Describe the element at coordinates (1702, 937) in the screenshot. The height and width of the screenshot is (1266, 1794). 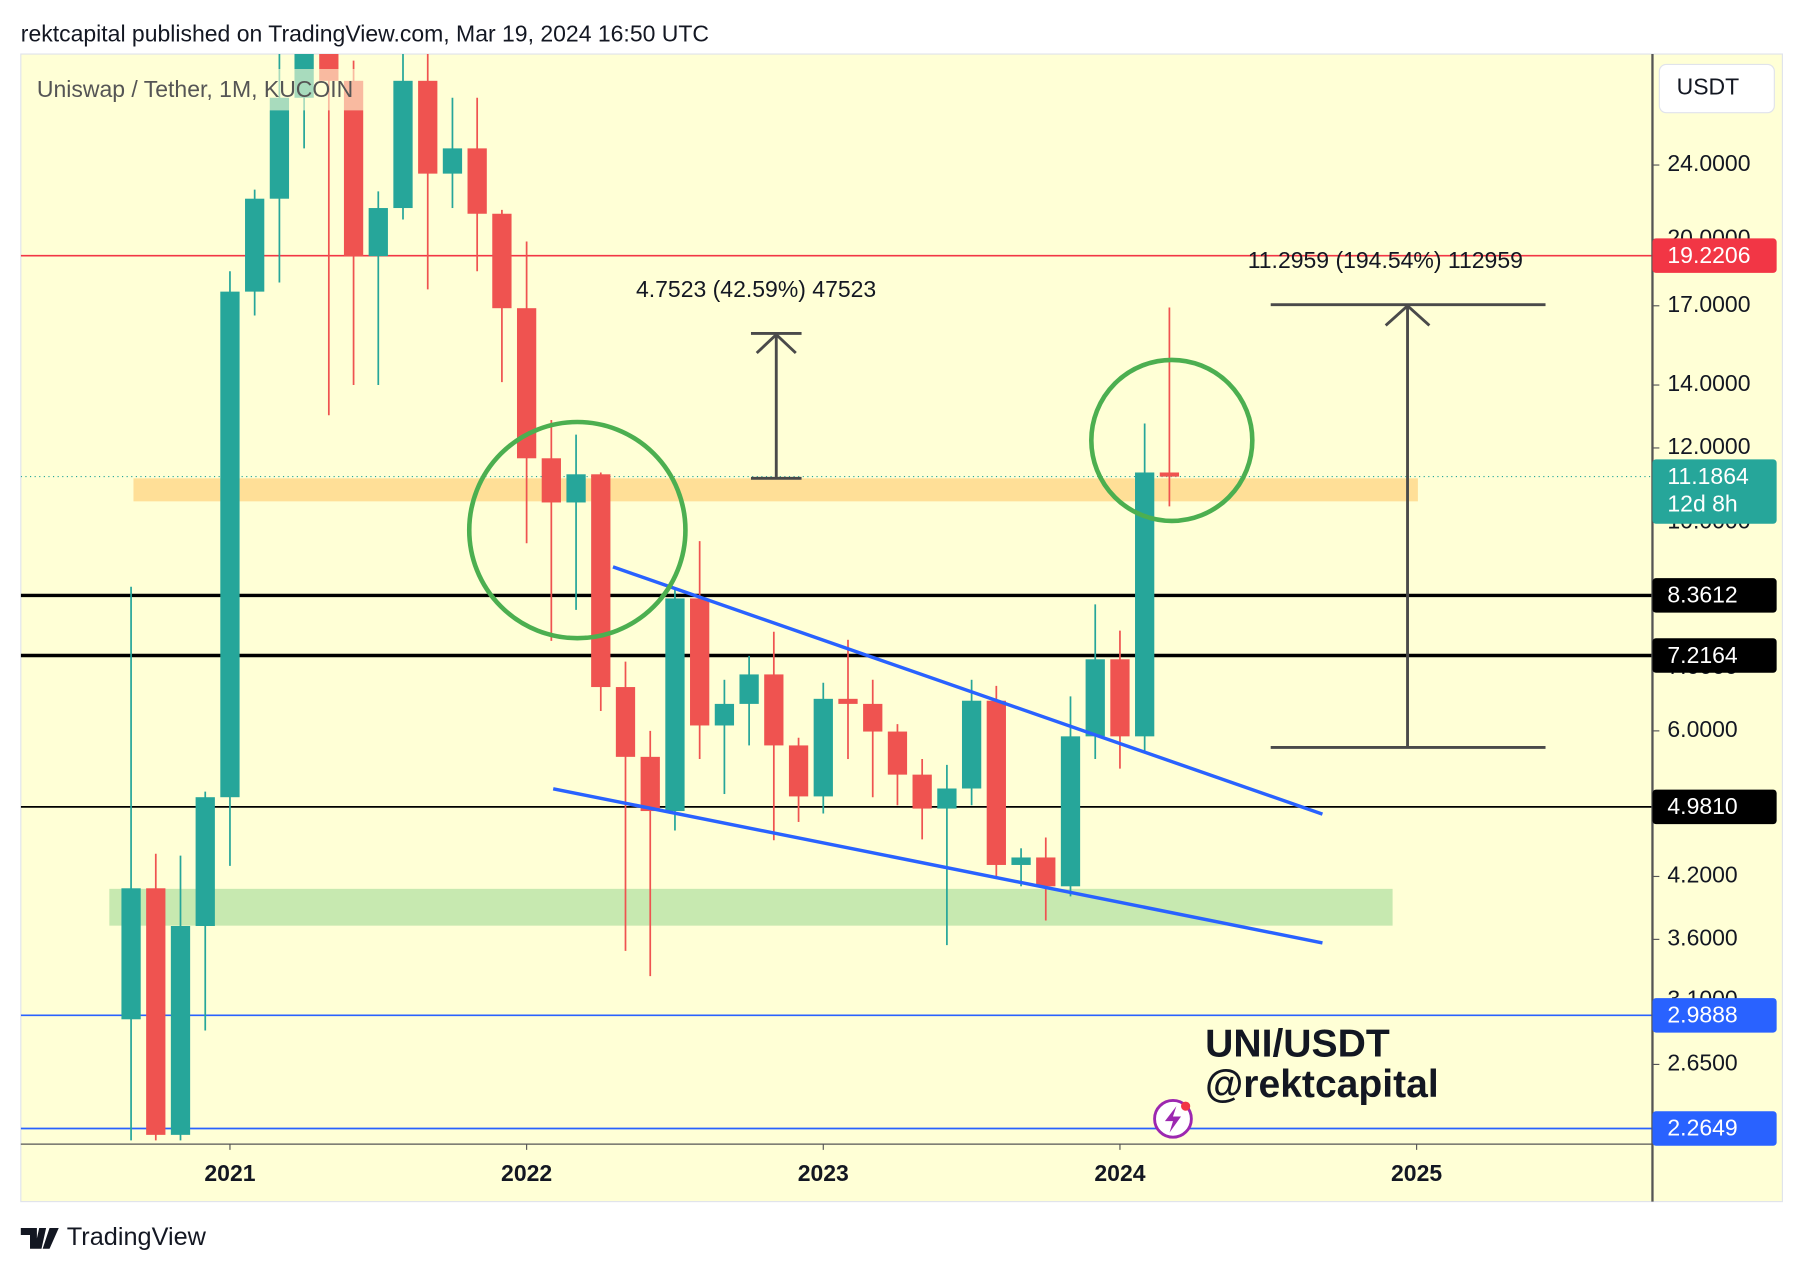
I see `y-tick-label: 3.6000` at that location.